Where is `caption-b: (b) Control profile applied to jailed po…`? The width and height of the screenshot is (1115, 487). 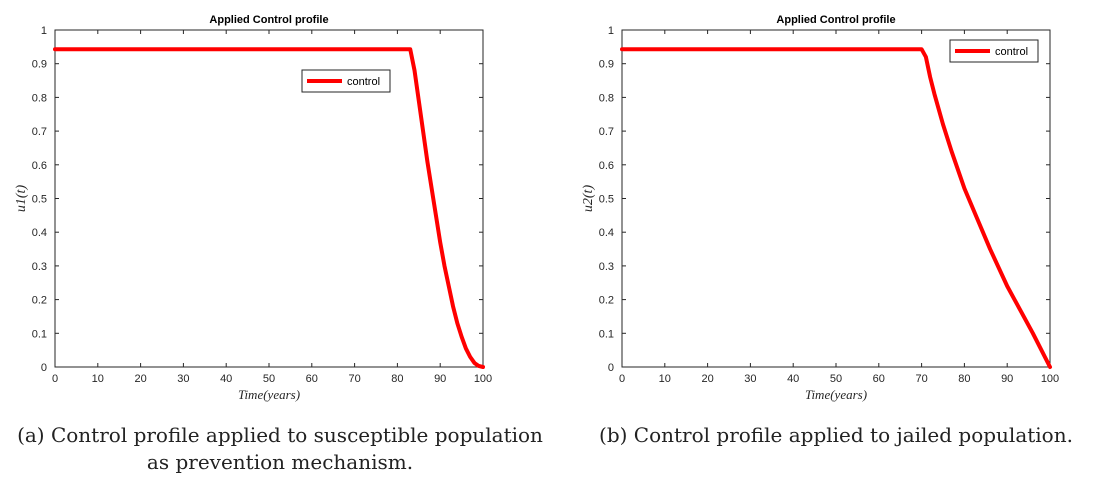 caption-b: (b) Control profile applied to jailed po… is located at coordinates (836, 435).